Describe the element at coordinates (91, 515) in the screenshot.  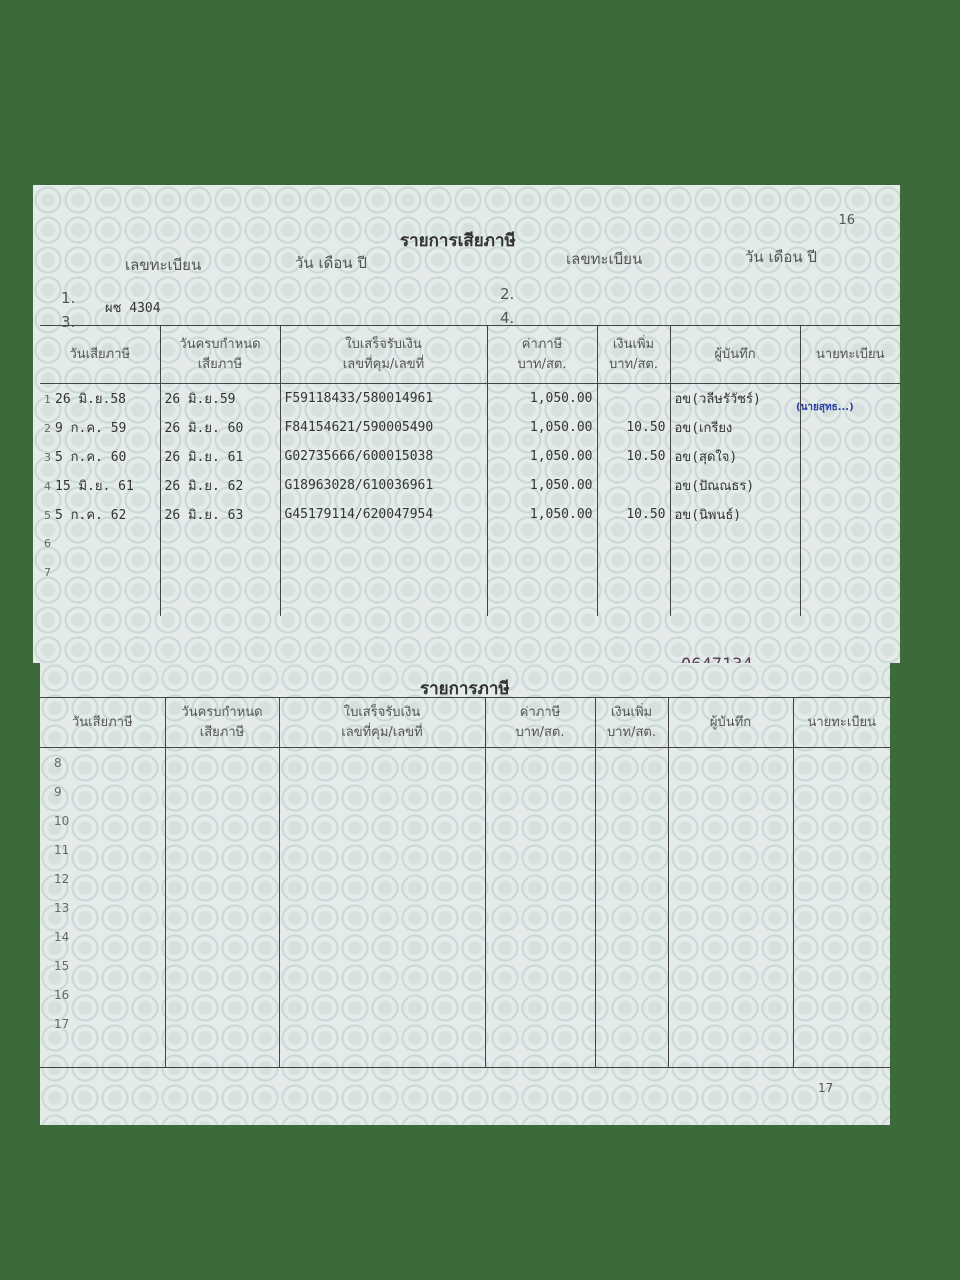
I see `paid-date: 5 ก.ค. 62` at that location.